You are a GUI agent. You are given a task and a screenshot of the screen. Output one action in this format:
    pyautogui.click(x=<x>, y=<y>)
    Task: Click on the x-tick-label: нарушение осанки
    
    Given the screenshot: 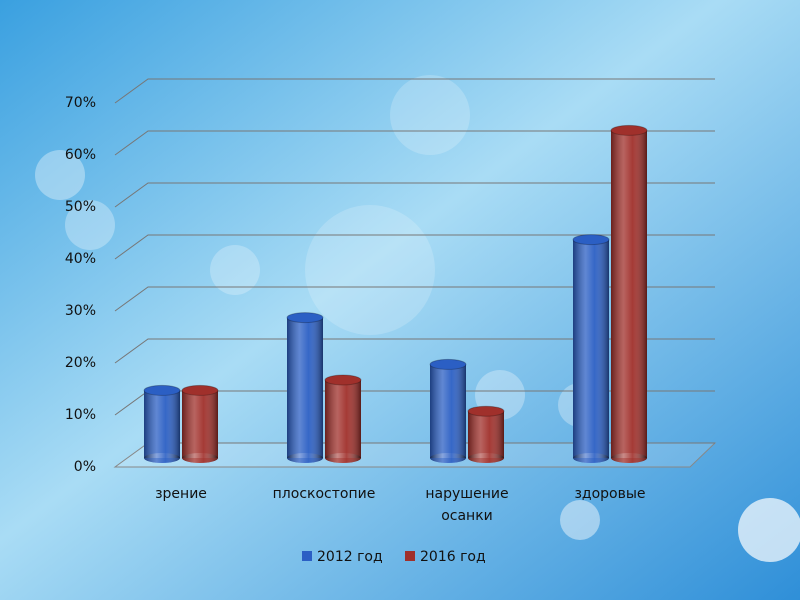 What is the action you would take?
    pyautogui.click(x=467, y=505)
    